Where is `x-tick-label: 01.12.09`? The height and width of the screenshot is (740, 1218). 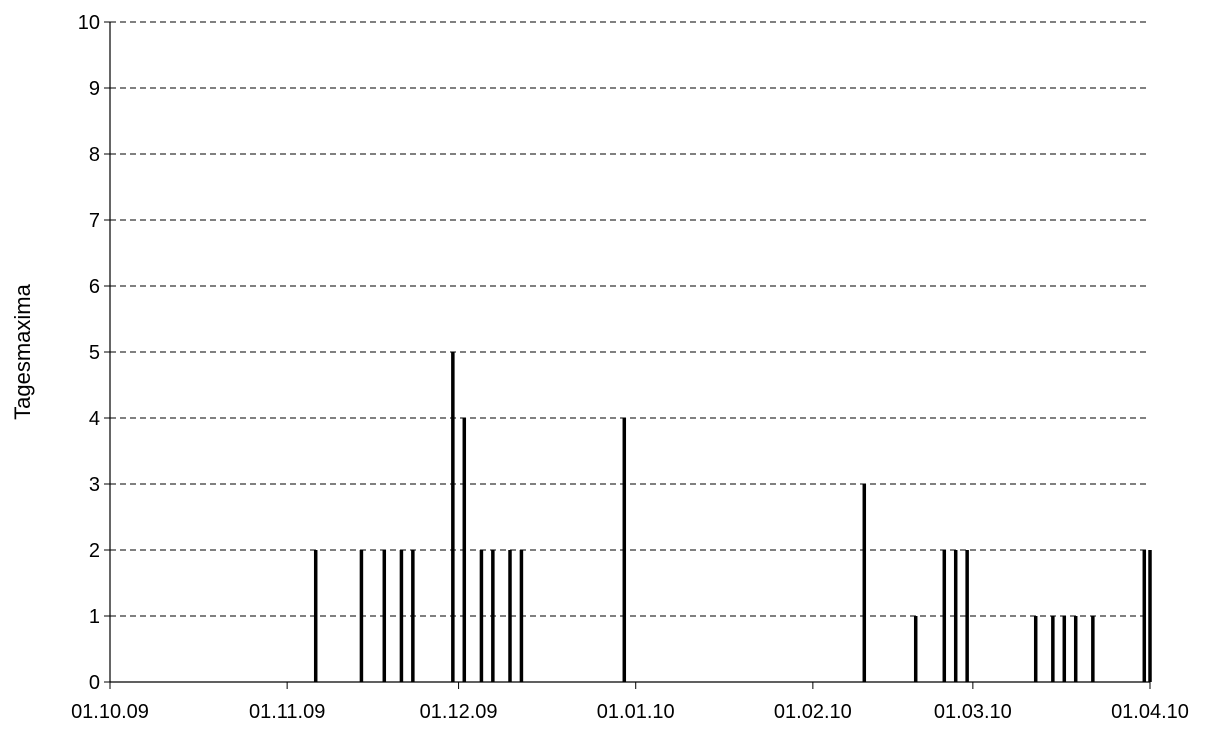
x-tick-label: 01.12.09 is located at coordinates (459, 712).